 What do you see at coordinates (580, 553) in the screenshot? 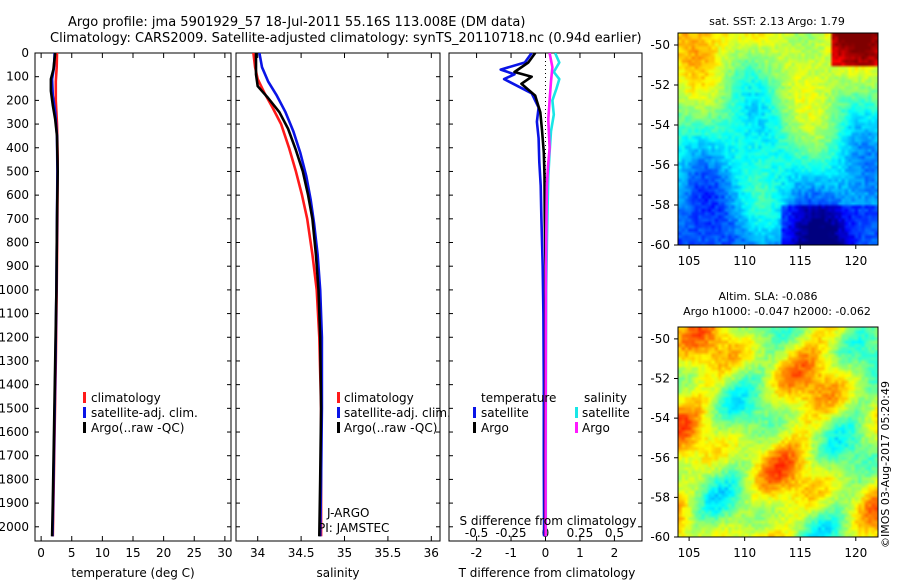
I see `x-tick-label: 1` at bounding box center [580, 553].